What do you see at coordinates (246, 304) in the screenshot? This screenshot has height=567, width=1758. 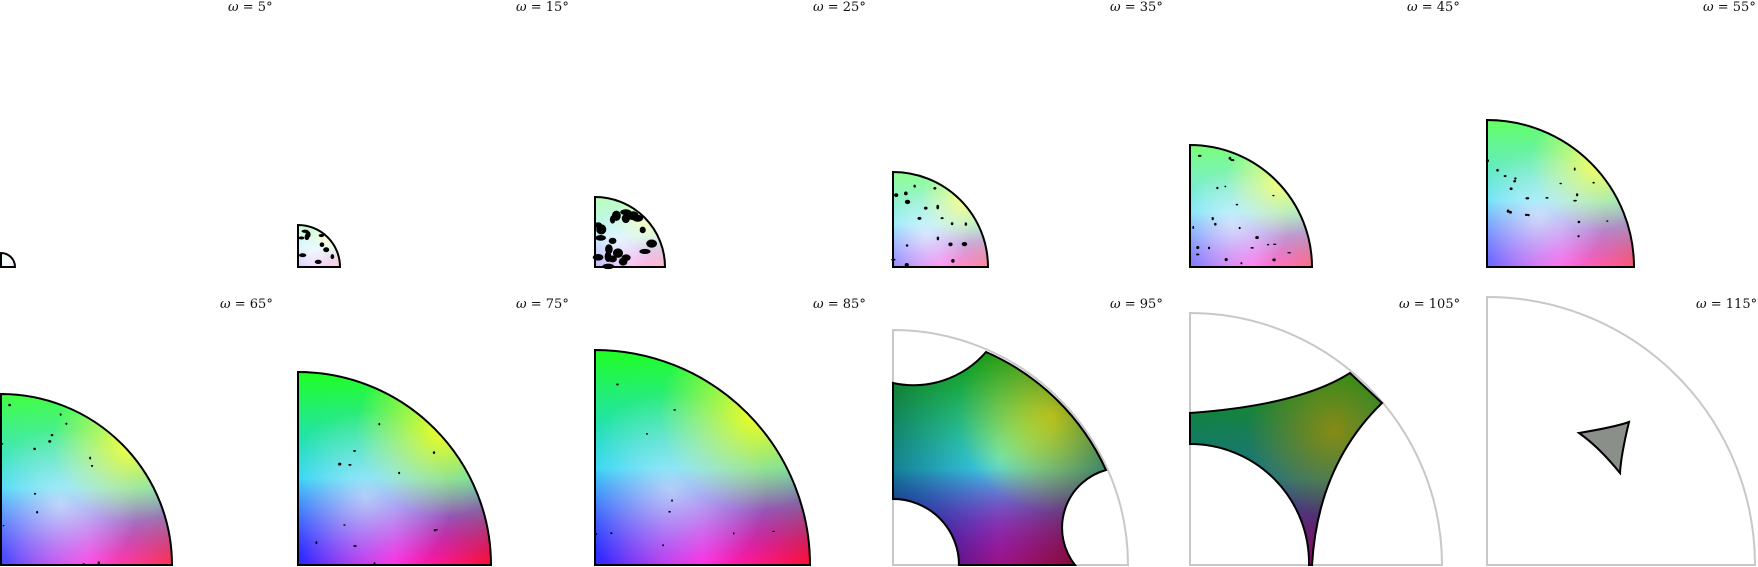 I see `panel-label: ω = 65°` at bounding box center [246, 304].